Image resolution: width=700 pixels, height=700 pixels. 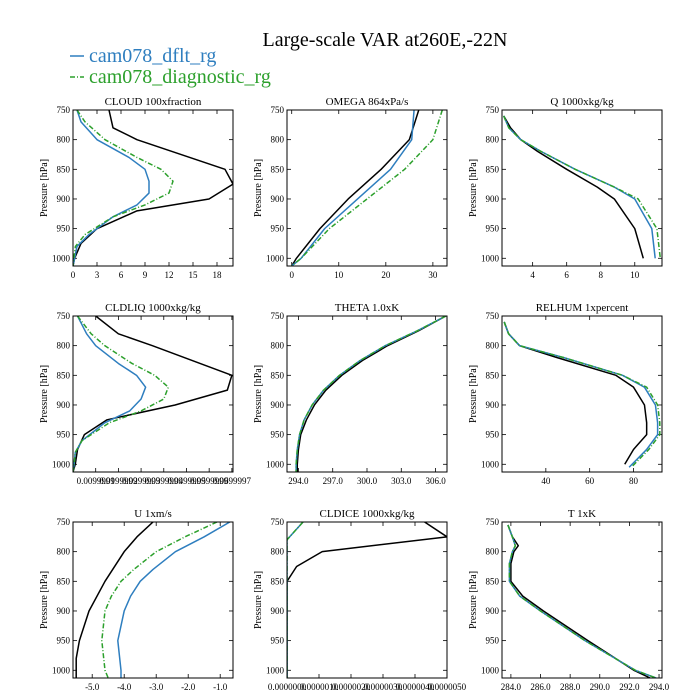 What do you see at coordinates (634, 481) in the screenshot?
I see `x-tick-label: 80` at bounding box center [634, 481].